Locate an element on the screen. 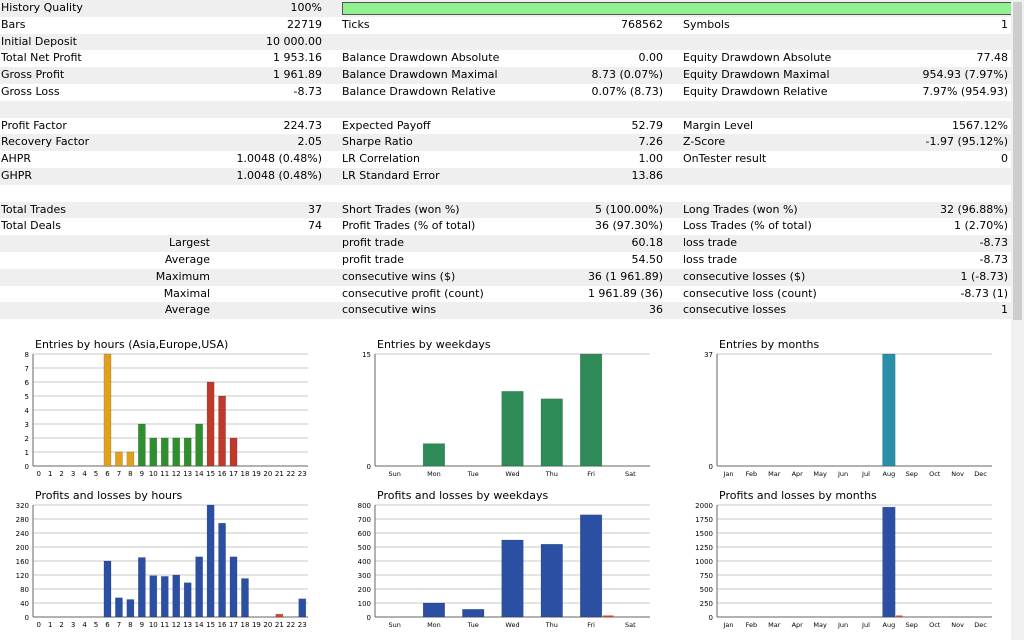 The width and height of the screenshot is (1024, 640). stats-row: Average profit trade 54.50 loss trade -8.73 is located at coordinates (505, 260).